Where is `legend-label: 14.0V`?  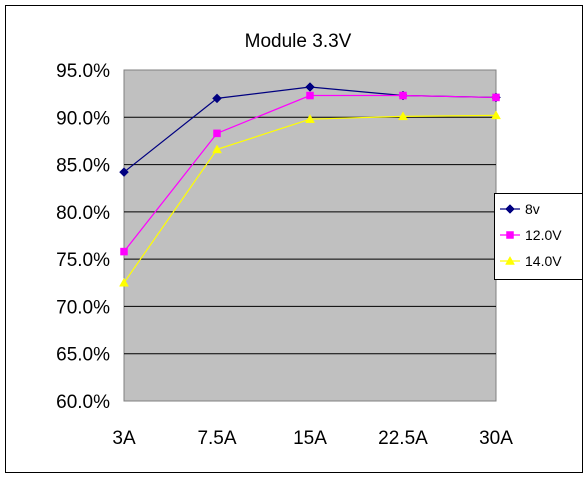 legend-label: 14.0V is located at coordinates (543, 261).